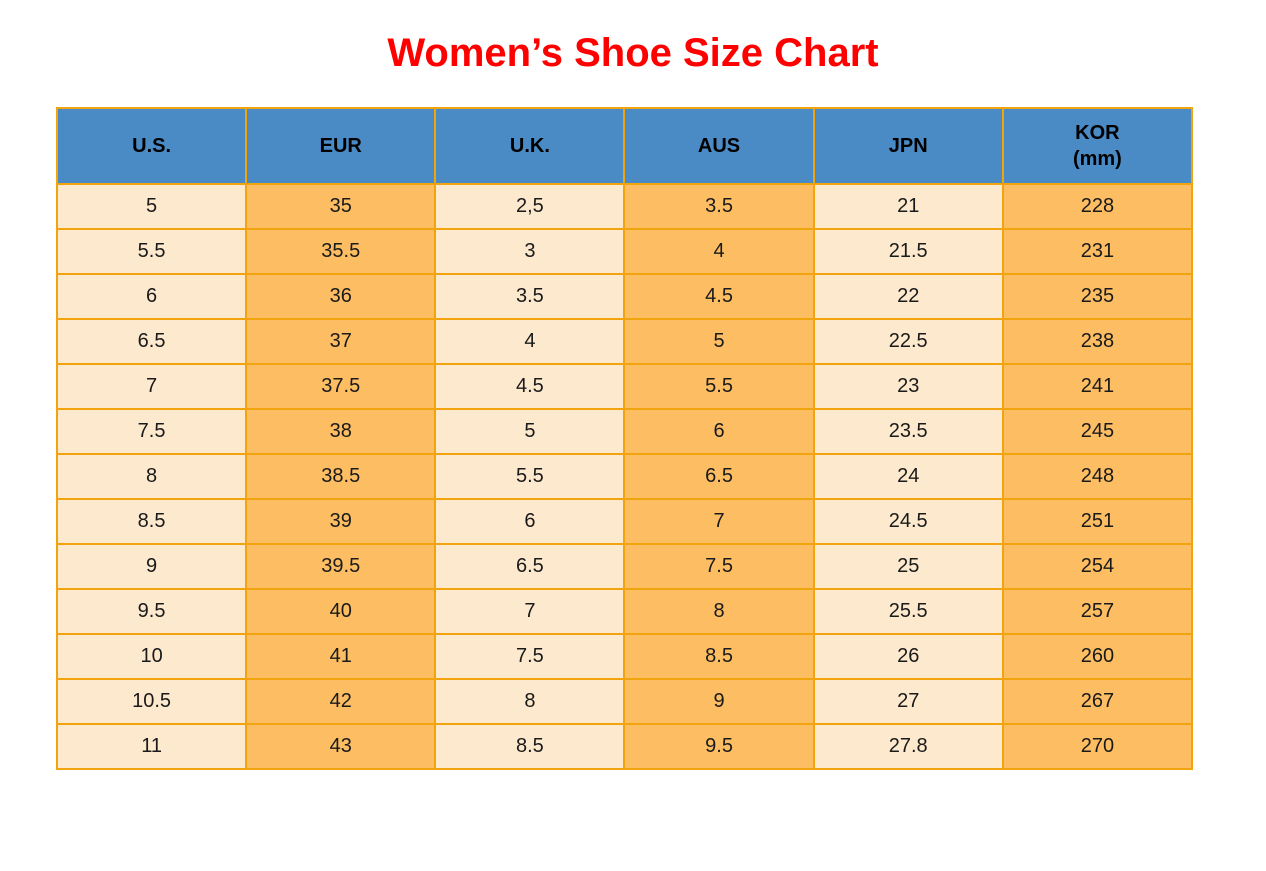 This screenshot has width=1266, height=871. I want to click on column-header-jpn: JPN, so click(908, 146).